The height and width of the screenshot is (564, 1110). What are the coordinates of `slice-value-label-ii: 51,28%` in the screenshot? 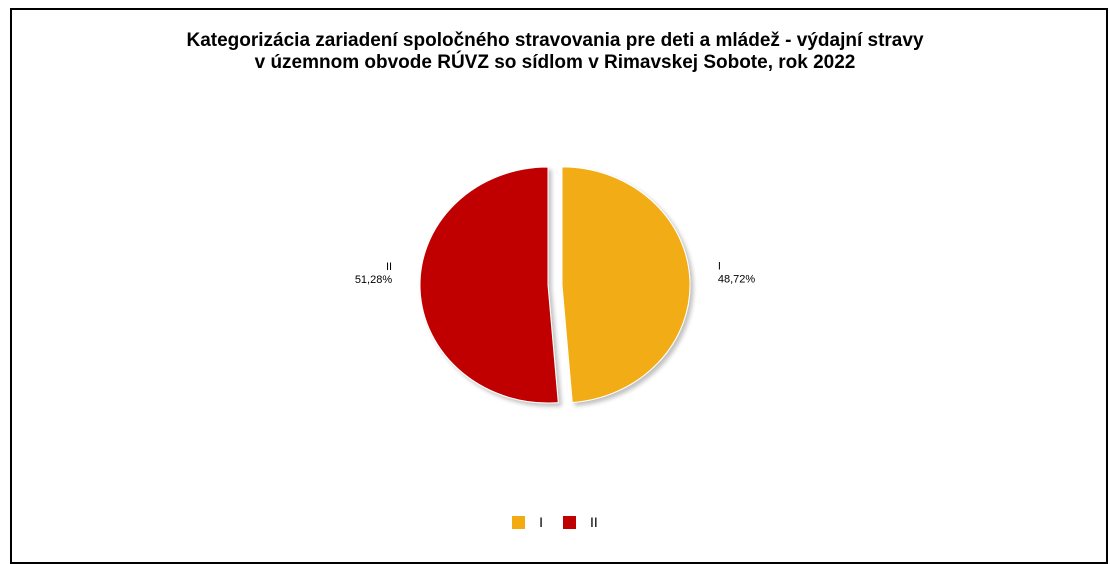 It's located at (374, 280).